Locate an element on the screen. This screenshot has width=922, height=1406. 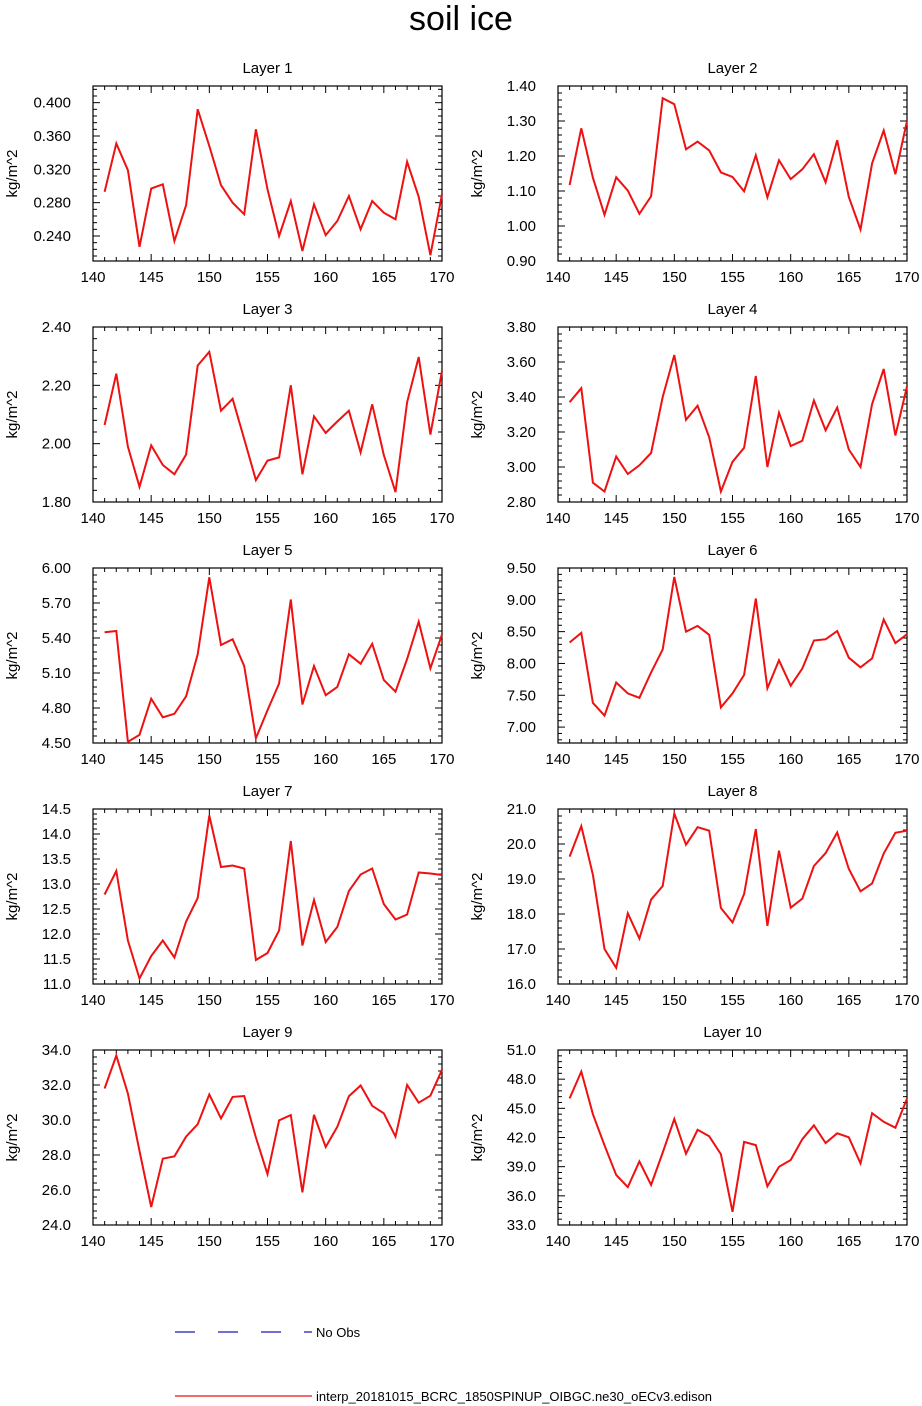
y-tick-label: 21.0 is located at coordinates (521, 809).